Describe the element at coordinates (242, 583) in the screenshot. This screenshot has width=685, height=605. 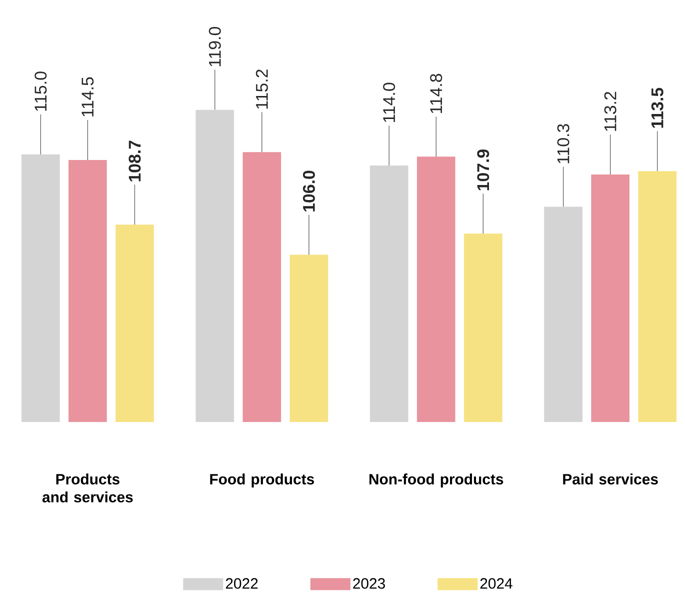
I see `legend-label: 2022` at that location.